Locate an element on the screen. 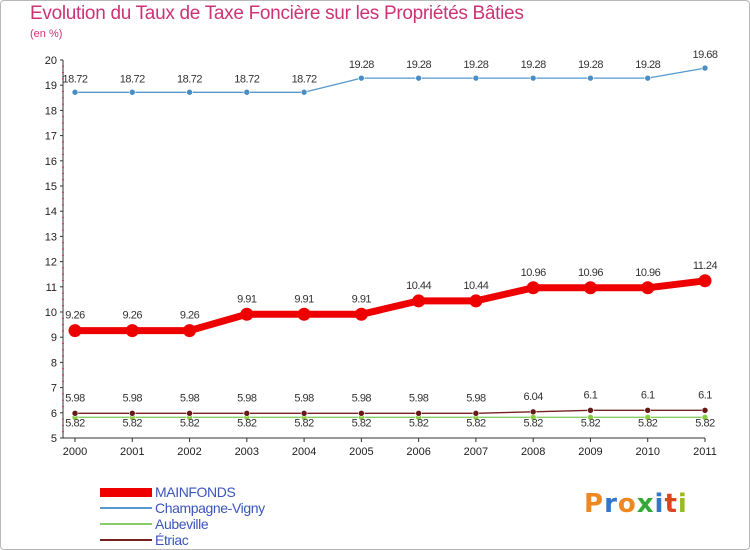 The width and height of the screenshot is (750, 550). y-tick-label: 15 is located at coordinates (51, 187).